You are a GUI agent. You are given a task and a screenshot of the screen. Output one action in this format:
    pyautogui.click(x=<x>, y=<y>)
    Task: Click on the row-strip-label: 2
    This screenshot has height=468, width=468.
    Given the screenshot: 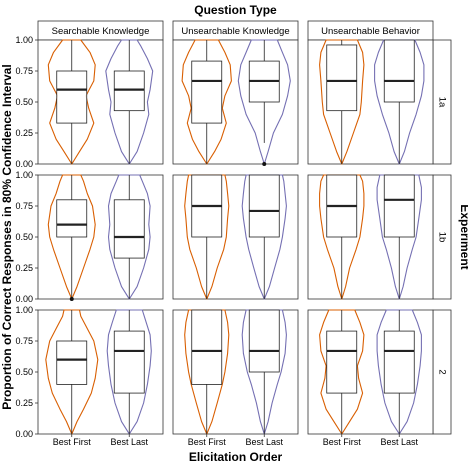 What is the action you would take?
    pyautogui.click(x=441, y=371)
    